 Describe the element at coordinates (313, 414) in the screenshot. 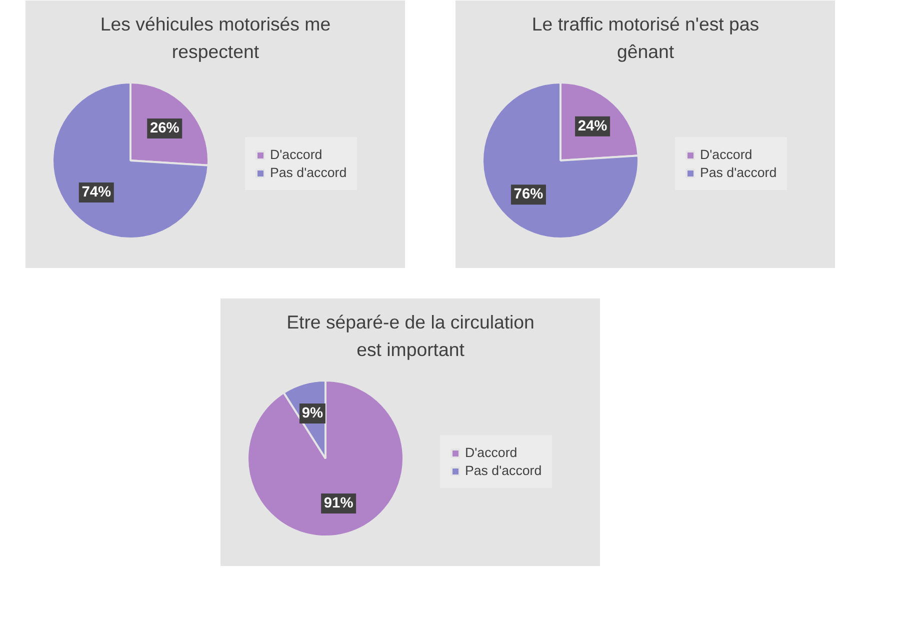

I see `data-label: 9%` at that location.